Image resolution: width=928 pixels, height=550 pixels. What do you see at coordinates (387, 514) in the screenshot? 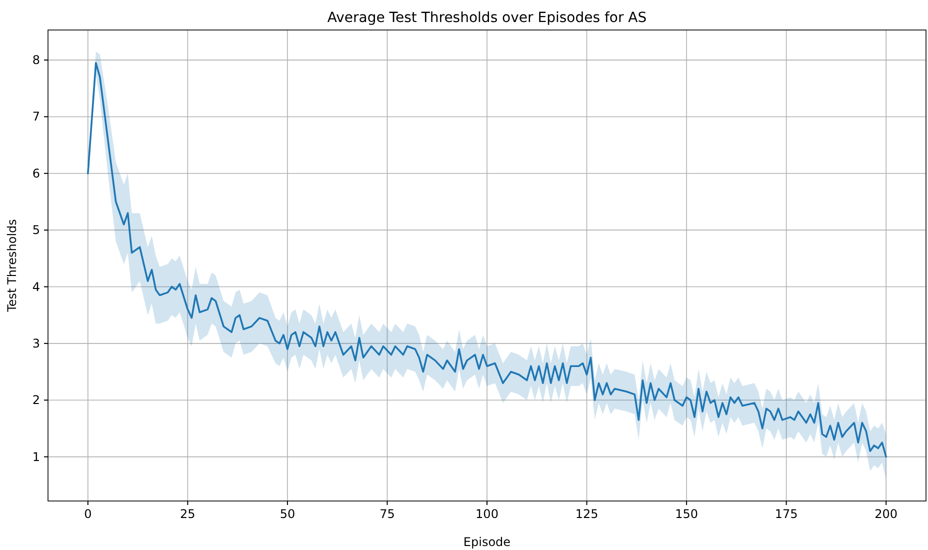
I see `x-tick-label: 75` at bounding box center [387, 514].